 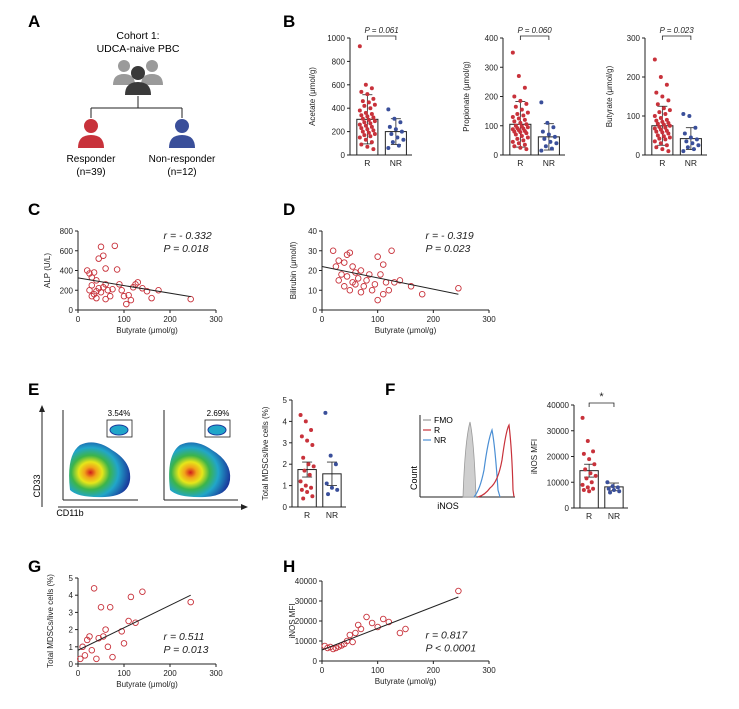 What do you see at coordinates (691, 163) in the screenshot?
I see `x-tick-label: NR` at bounding box center [691, 163].